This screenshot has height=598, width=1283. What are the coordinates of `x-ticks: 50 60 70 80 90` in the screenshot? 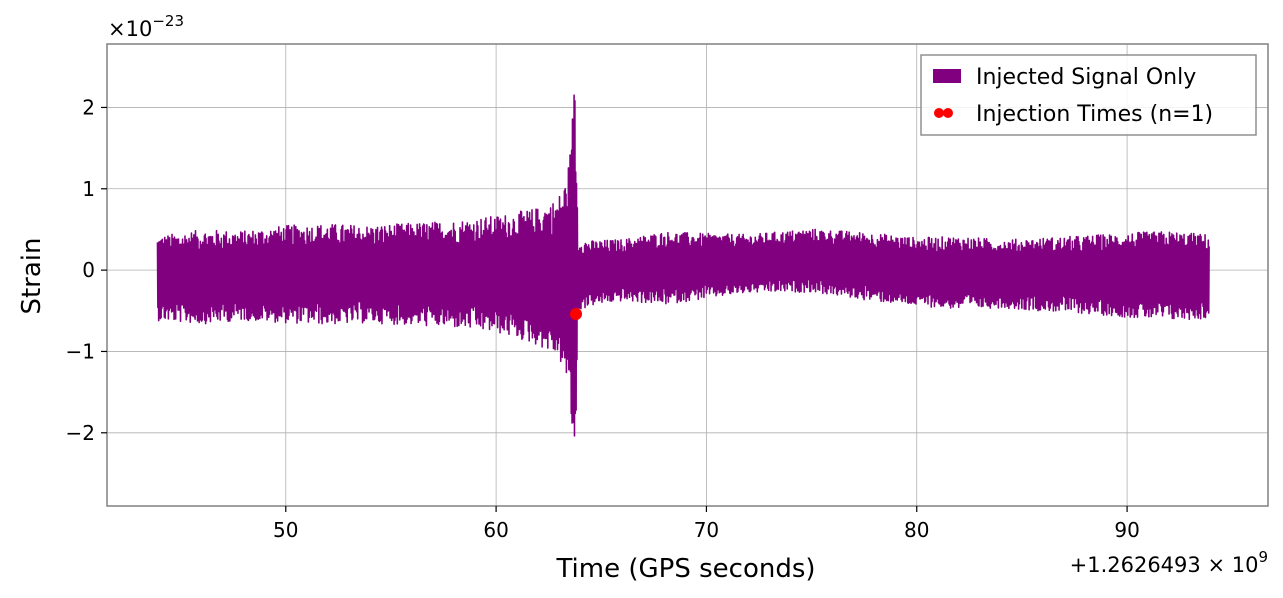 It's located at (706, 524).